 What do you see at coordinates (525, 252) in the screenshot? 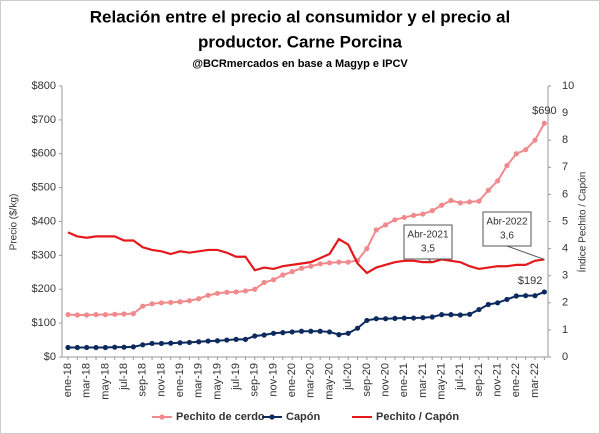
I see `annotation-connector` at bounding box center [525, 252].